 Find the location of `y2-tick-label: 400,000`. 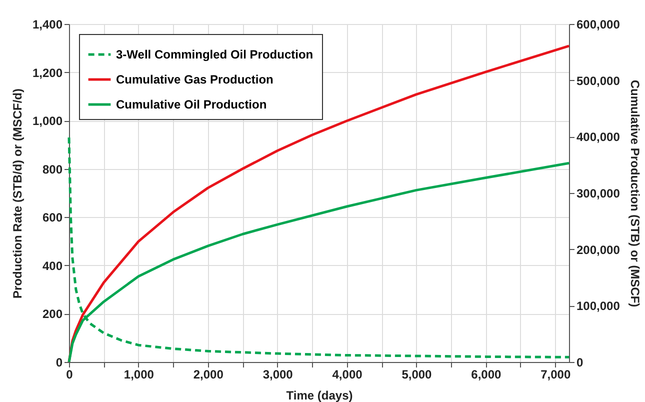

y2-tick-label: 400,000 is located at coordinates (598, 137).